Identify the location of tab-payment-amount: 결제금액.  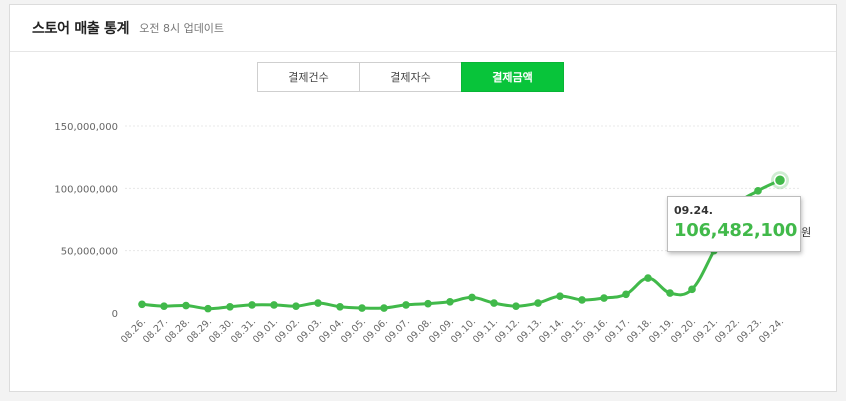
(512, 77).